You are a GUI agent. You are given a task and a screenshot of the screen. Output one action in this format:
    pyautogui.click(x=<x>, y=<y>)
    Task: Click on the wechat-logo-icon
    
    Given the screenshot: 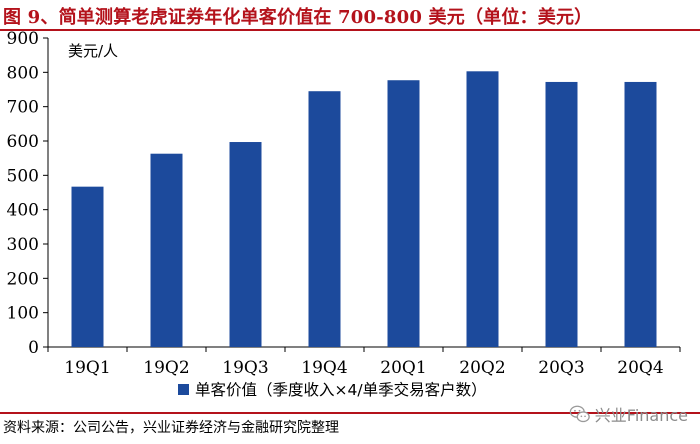 What is the action you would take?
    pyautogui.click(x=579, y=414)
    